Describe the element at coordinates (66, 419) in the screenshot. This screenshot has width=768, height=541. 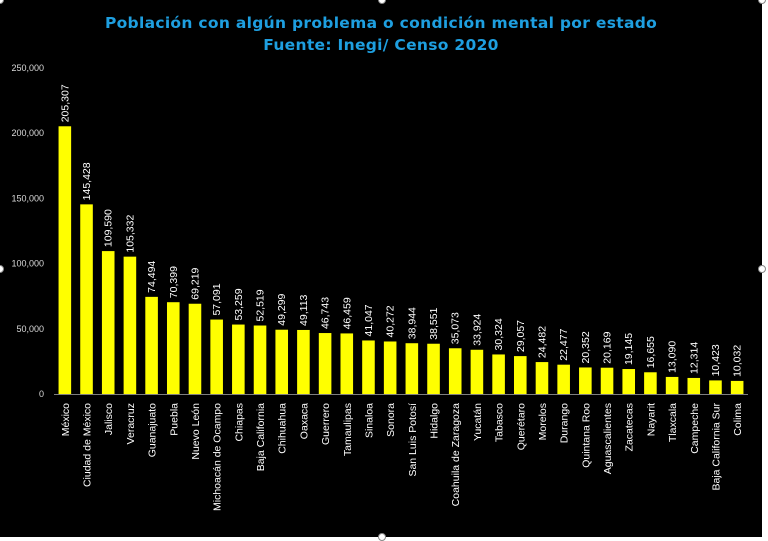
I see `x-tick-label: México` at that location.